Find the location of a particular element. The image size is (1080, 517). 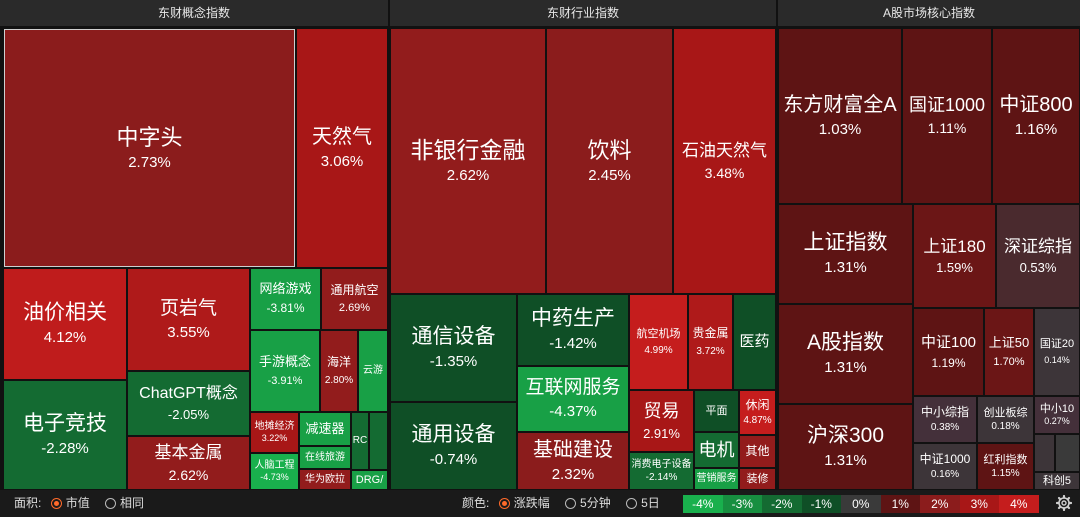

tile: 贵金属 3.72% is located at coordinates (710, 342).